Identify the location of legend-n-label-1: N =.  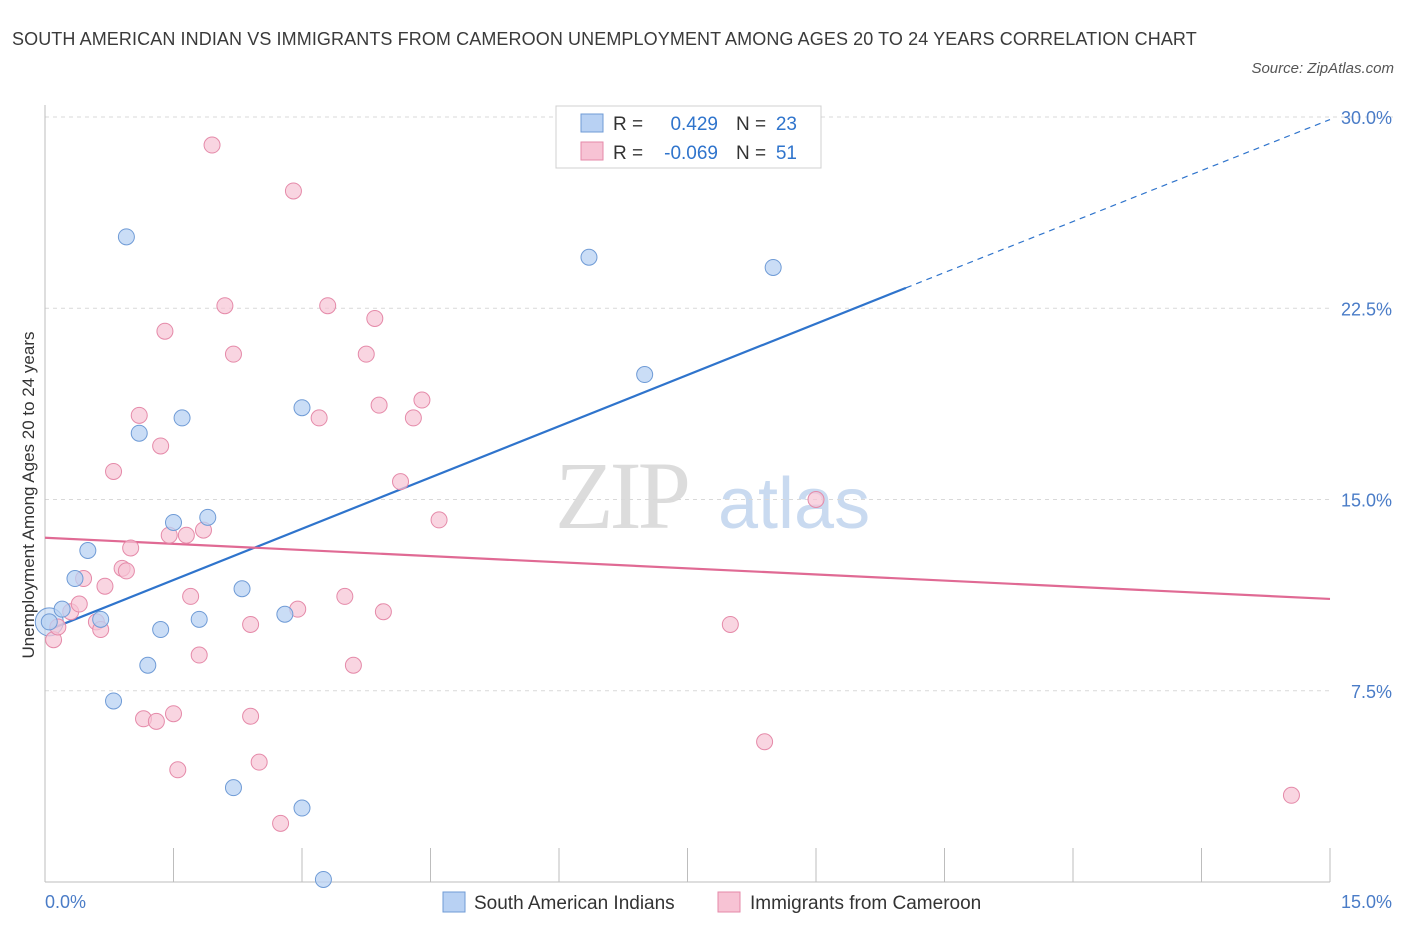
(751, 124).